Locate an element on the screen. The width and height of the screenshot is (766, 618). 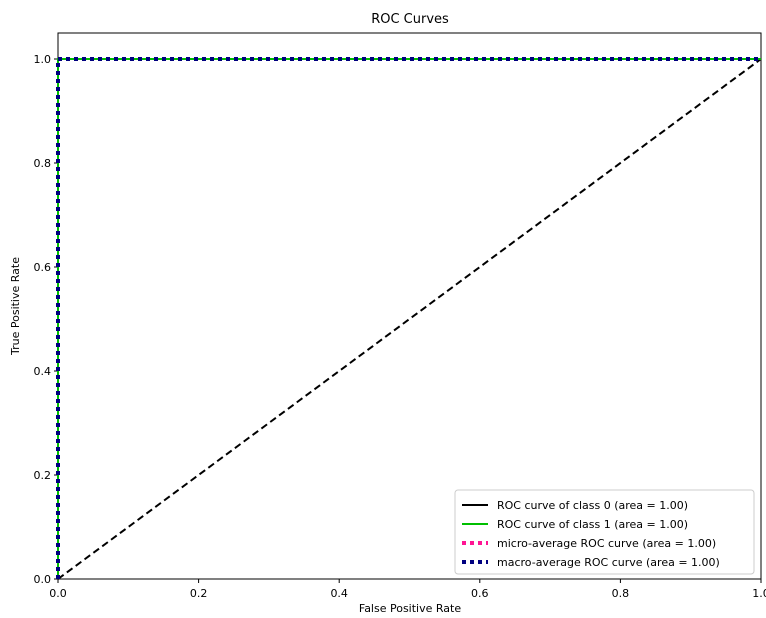
y-tick-label: 0.6 is located at coordinates (43, 267).